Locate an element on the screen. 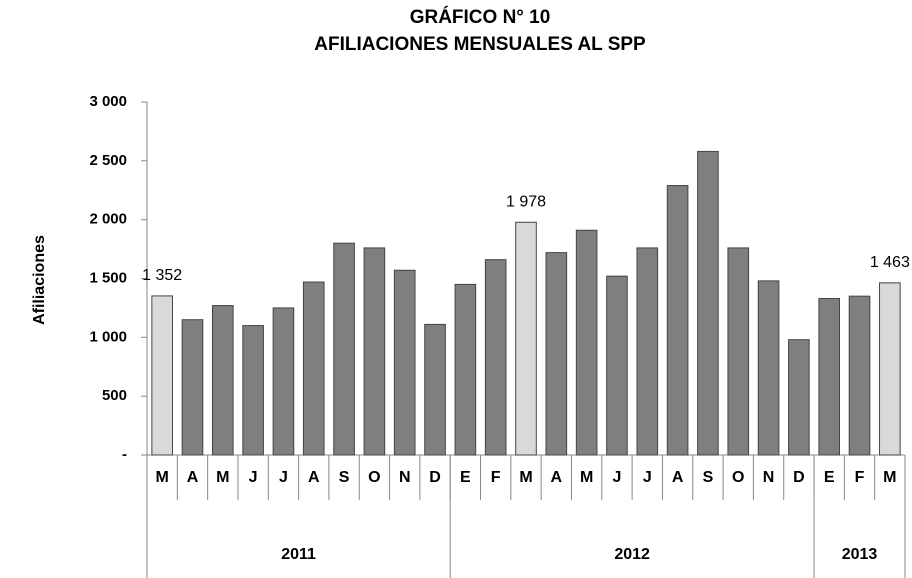  y-tick-label: 3 000 is located at coordinates (108, 101).